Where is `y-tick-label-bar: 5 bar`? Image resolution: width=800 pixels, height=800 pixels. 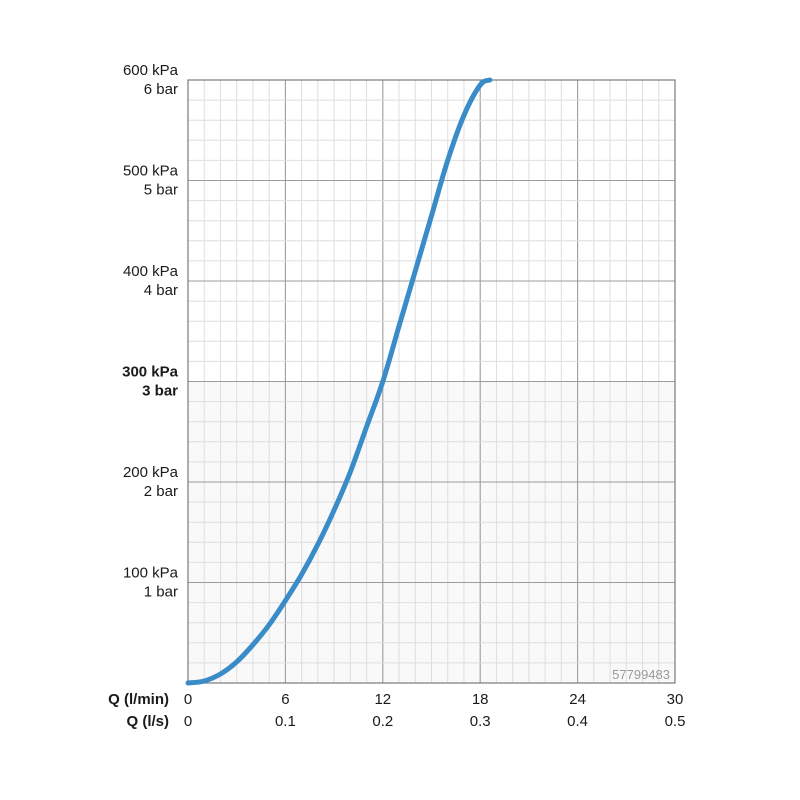 y-tick-label-bar: 5 bar is located at coordinates (161, 190).